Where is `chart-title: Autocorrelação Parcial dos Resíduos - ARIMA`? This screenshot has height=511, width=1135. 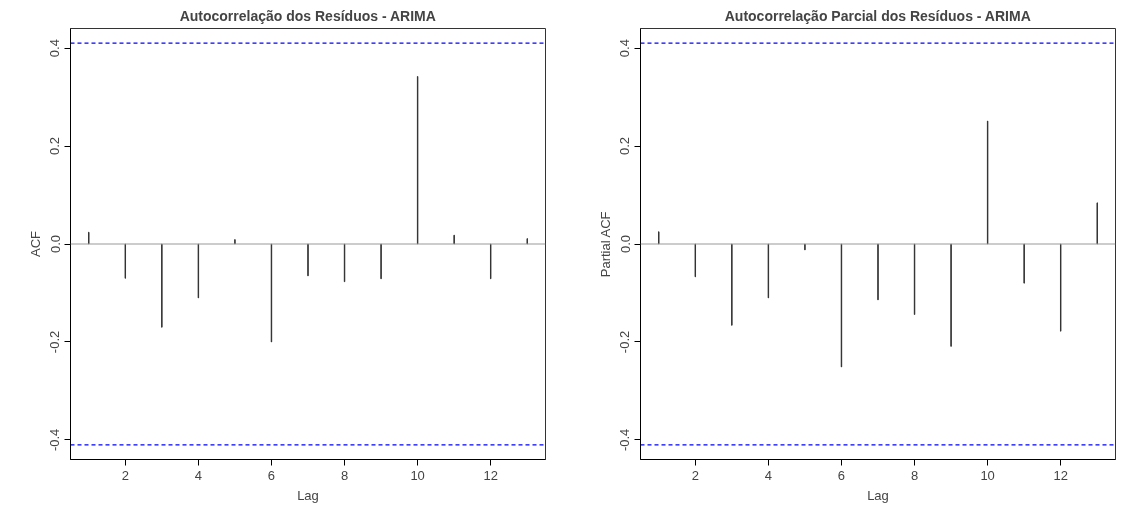
chart-title: Autocorrelação Parcial dos Resíduos - ARIMA is located at coordinates (877, 15).